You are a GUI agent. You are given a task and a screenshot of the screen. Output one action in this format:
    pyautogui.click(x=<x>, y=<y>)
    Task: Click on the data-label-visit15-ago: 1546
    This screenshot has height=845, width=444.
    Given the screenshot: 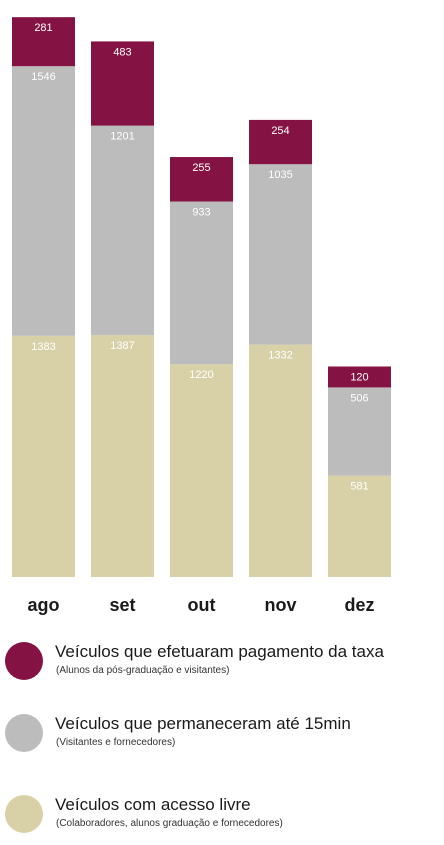 What is the action you would take?
    pyautogui.click(x=43, y=77)
    